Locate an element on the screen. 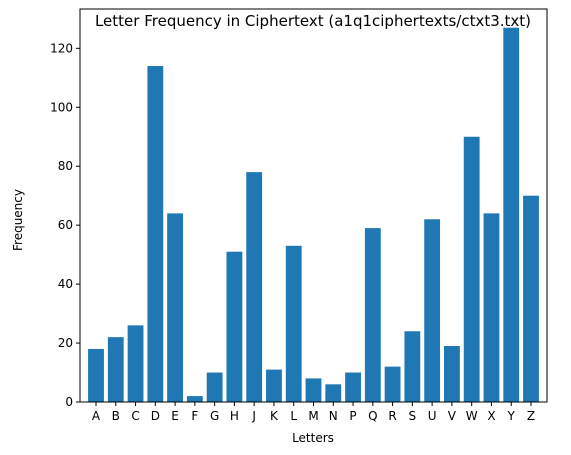 The width and height of the screenshot is (571, 455). x-tick-label-j: J is located at coordinates (253, 416).